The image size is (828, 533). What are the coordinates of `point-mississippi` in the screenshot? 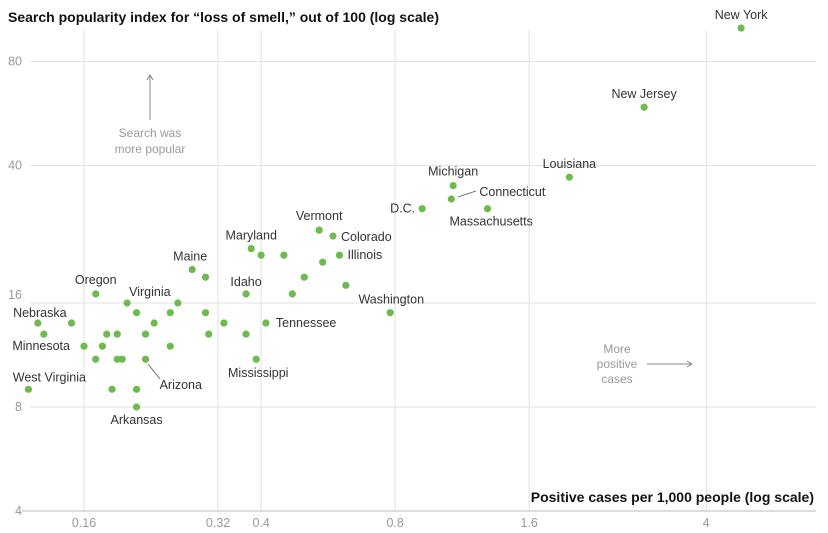 It's located at (256, 359).